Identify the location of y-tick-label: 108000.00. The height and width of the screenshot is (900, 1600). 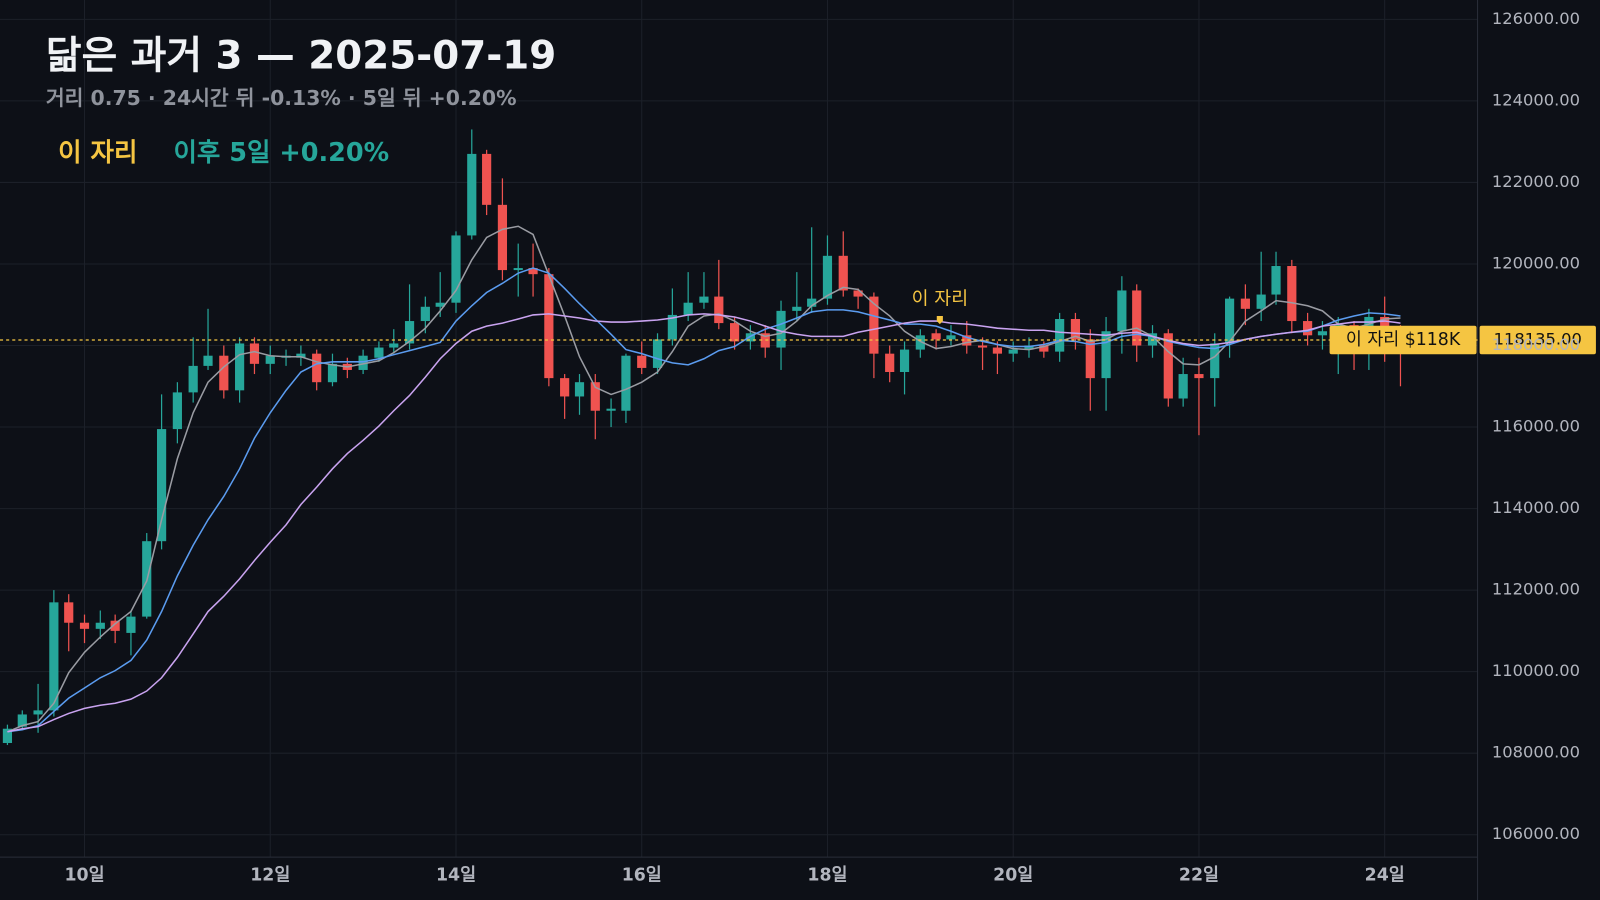
(1536, 752).